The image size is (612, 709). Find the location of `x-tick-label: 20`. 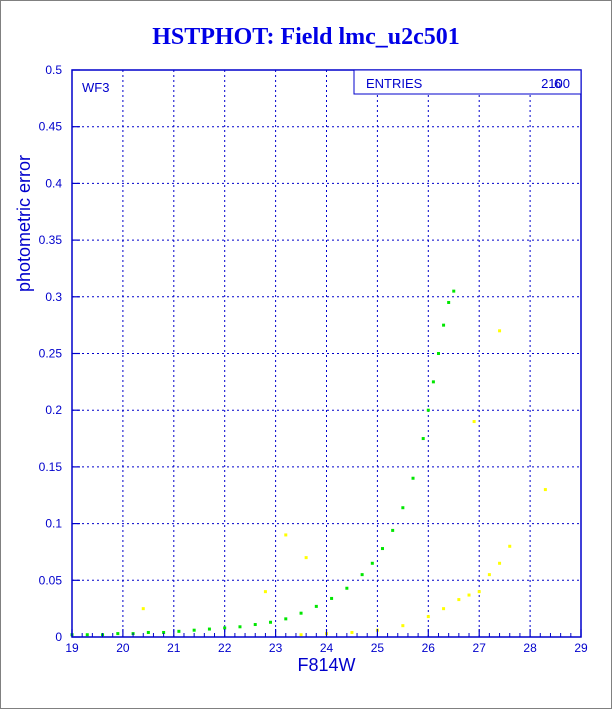

x-tick-label: 20 is located at coordinates (123, 648).